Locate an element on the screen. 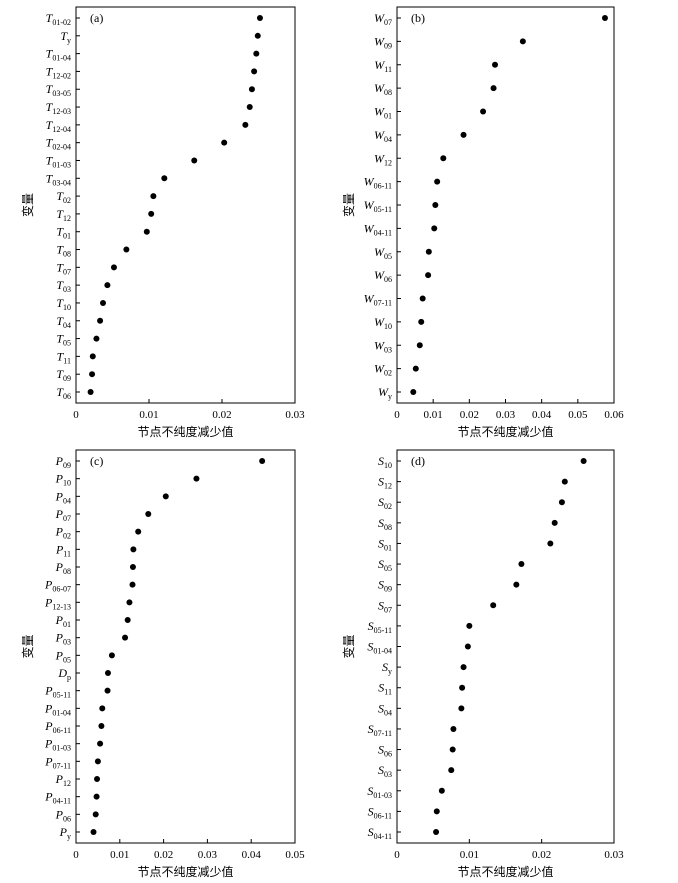 The image size is (678, 883). x-tick-label-b-5: 0.05 is located at coordinates (578, 415).